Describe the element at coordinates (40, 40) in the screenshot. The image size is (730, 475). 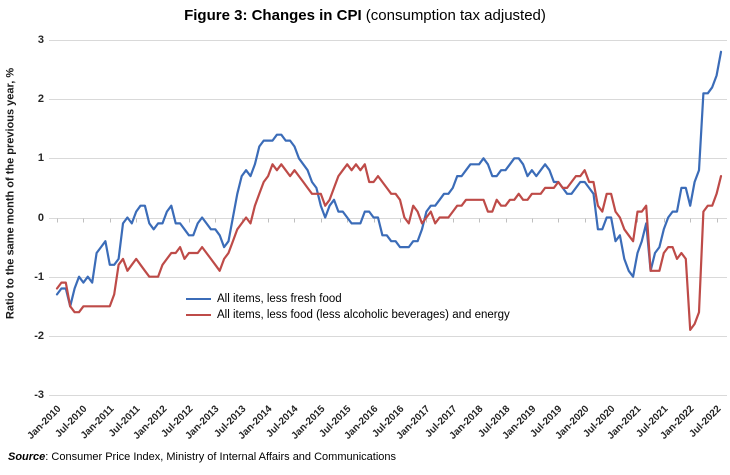
I see `y-tick-label-3: 3` at that location.